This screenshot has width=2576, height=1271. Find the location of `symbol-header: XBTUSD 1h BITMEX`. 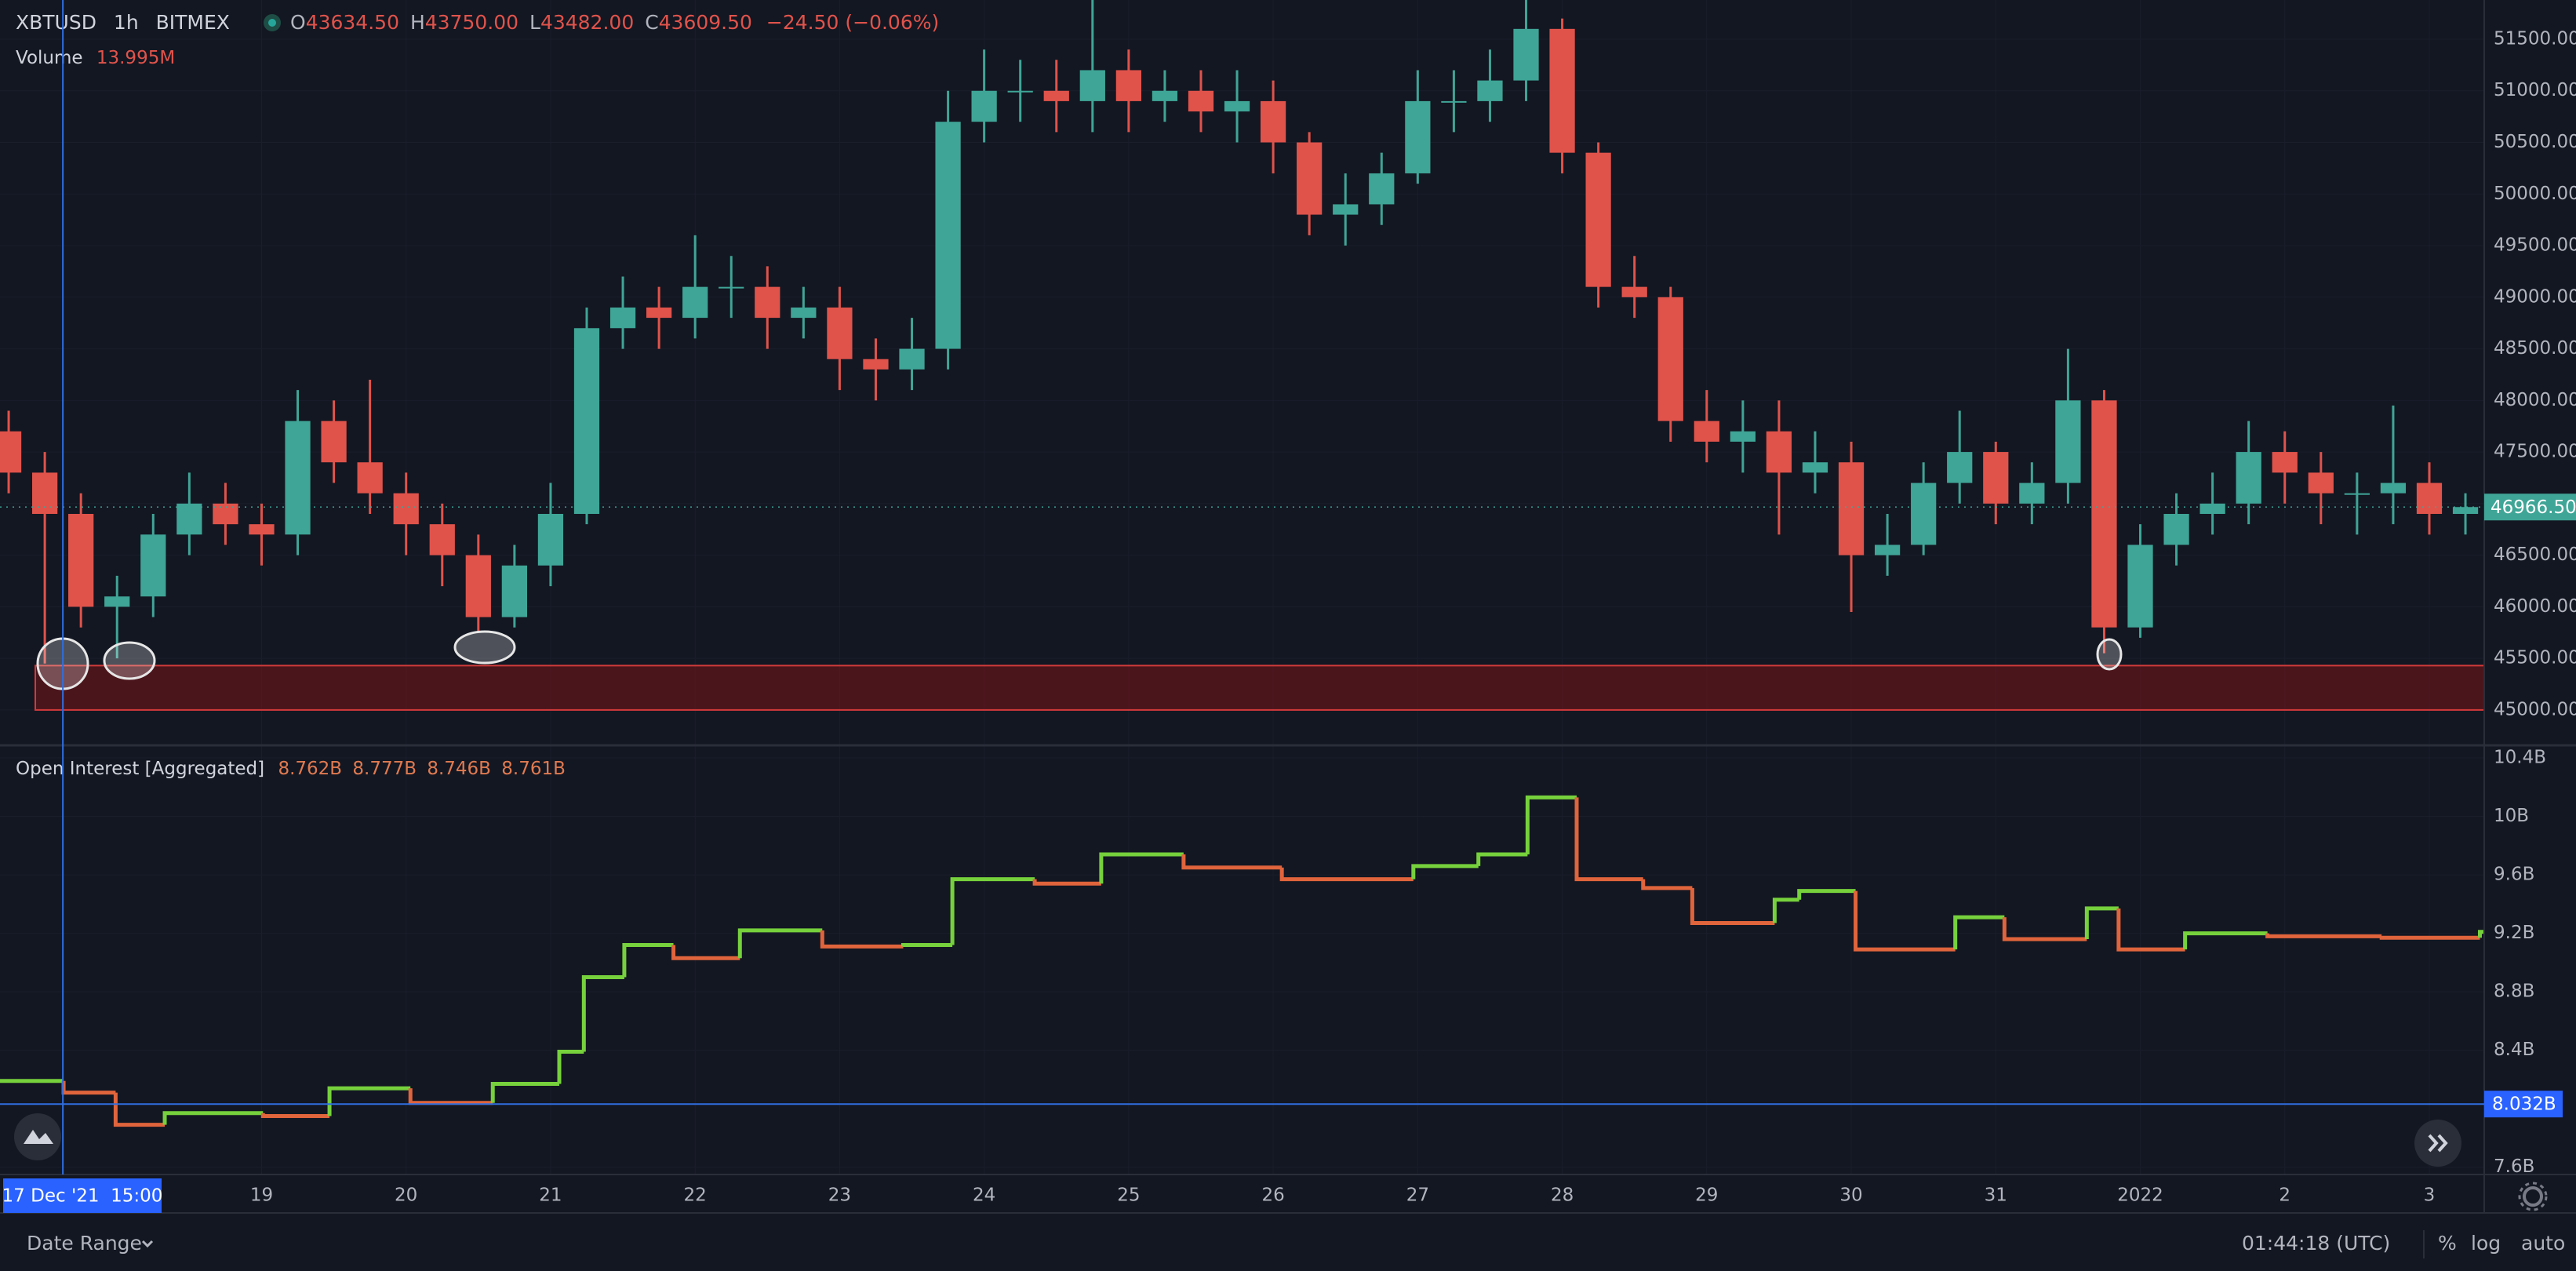

symbol-header: XBTUSD 1h BITMEX is located at coordinates (123, 22).